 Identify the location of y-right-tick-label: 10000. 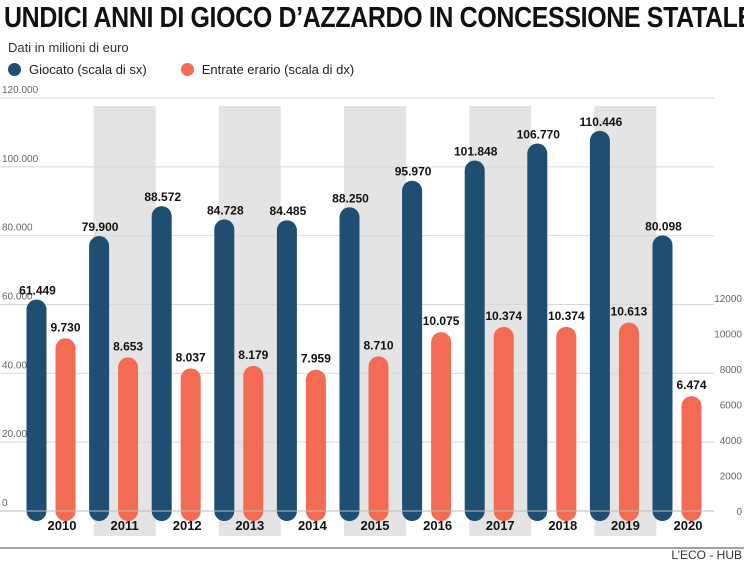
(728, 335).